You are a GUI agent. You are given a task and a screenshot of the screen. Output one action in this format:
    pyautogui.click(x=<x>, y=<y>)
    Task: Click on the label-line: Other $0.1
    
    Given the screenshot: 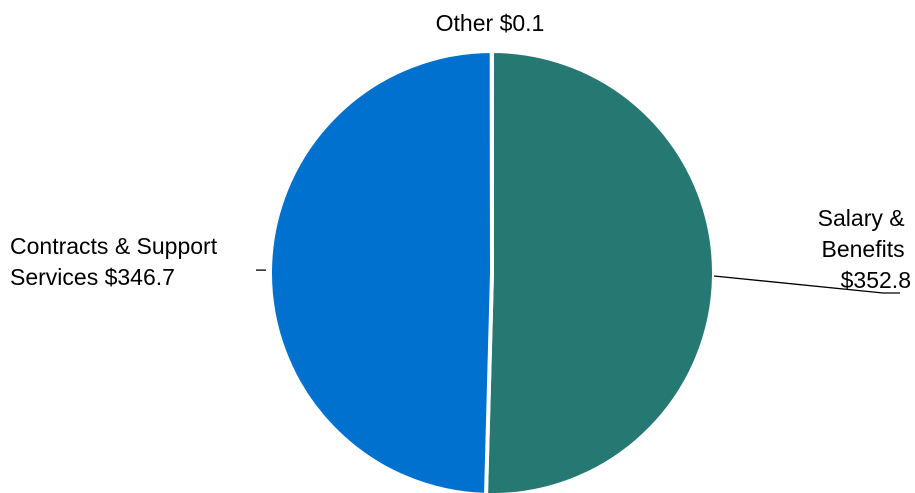 What is the action you would take?
    pyautogui.click(x=490, y=23)
    